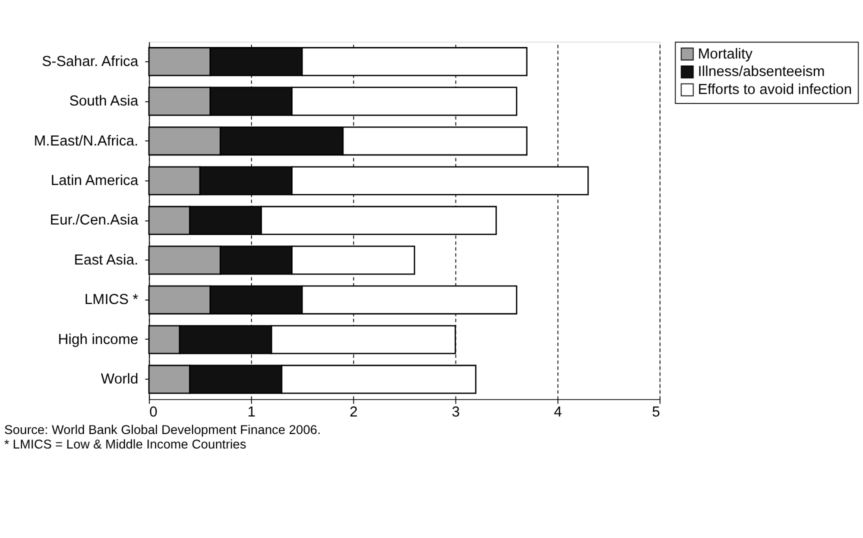 This screenshot has height=538, width=863. Describe the element at coordinates (726, 54) in the screenshot. I see `legend-label: Mortality` at that location.